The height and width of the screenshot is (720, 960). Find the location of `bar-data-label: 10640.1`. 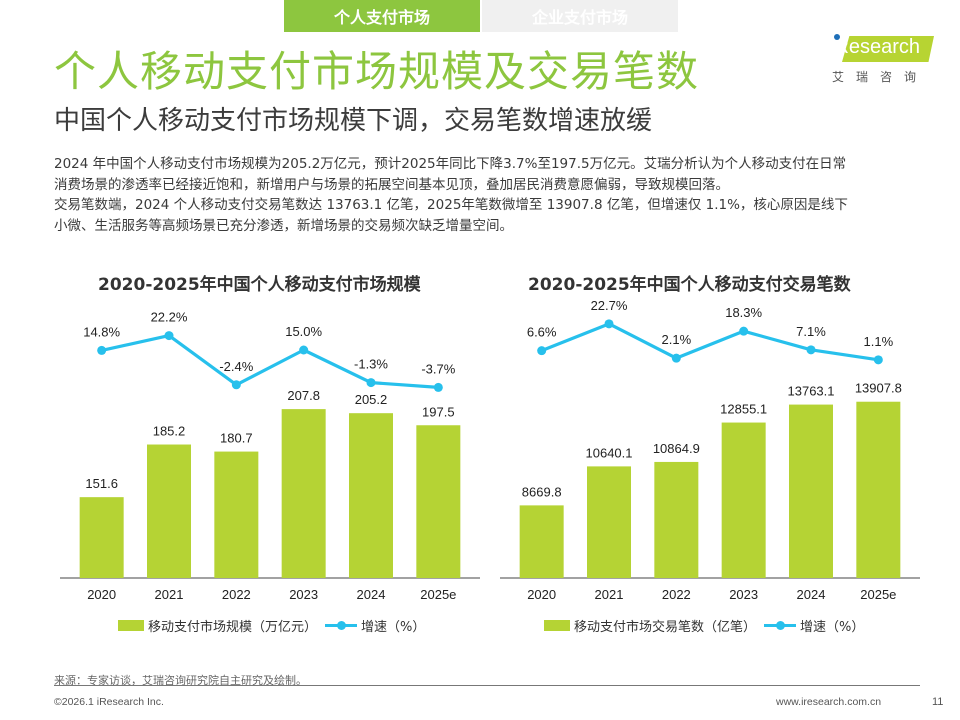

bar-data-label: 10640.1 is located at coordinates (609, 452).